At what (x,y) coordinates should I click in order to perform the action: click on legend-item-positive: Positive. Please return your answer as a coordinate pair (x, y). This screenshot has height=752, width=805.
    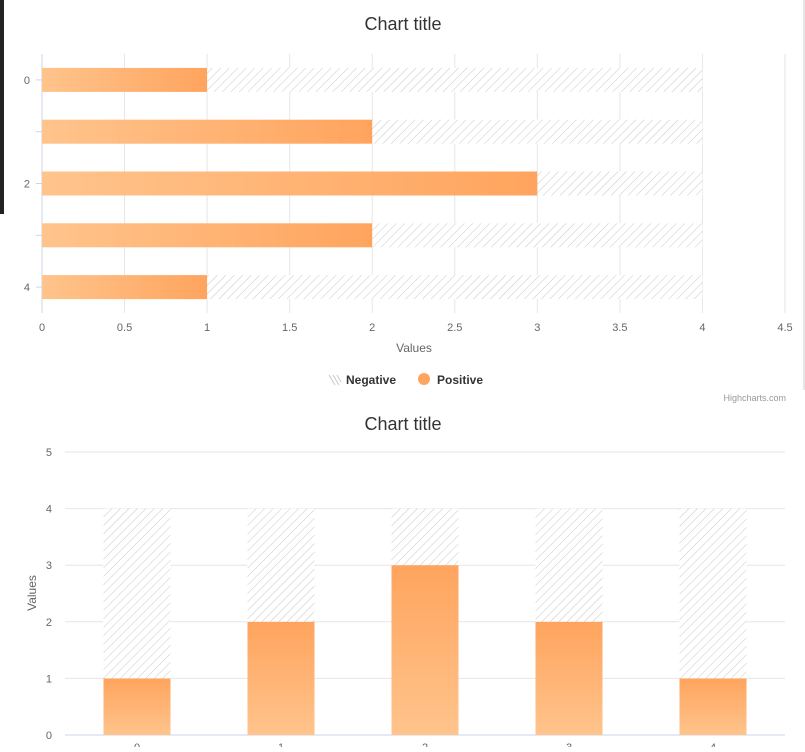
    Looking at the image, I should click on (450, 380).